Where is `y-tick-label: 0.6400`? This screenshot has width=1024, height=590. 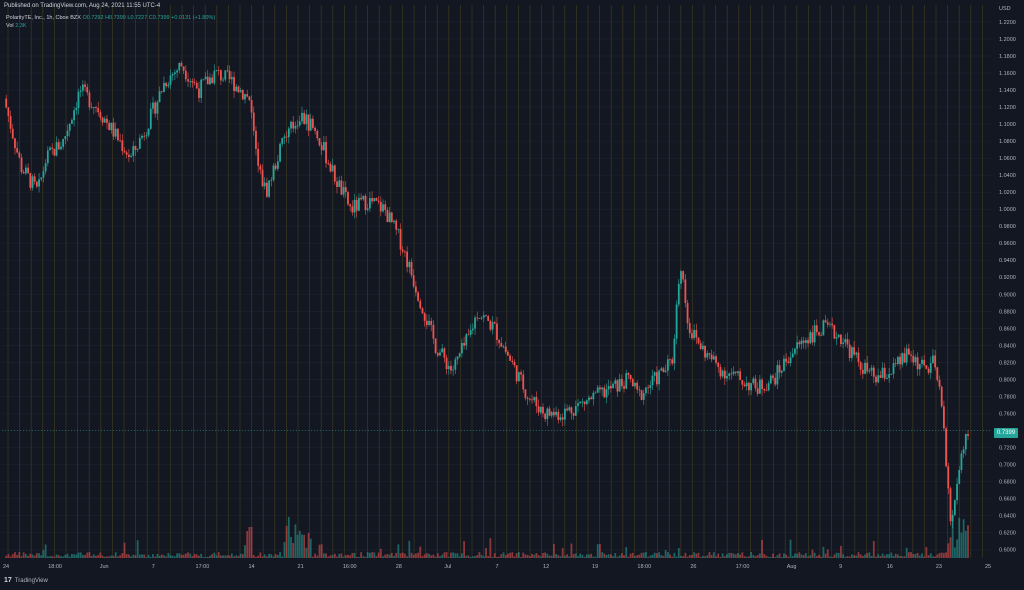
y-tick-label: 0.6400 is located at coordinates (1007, 516).